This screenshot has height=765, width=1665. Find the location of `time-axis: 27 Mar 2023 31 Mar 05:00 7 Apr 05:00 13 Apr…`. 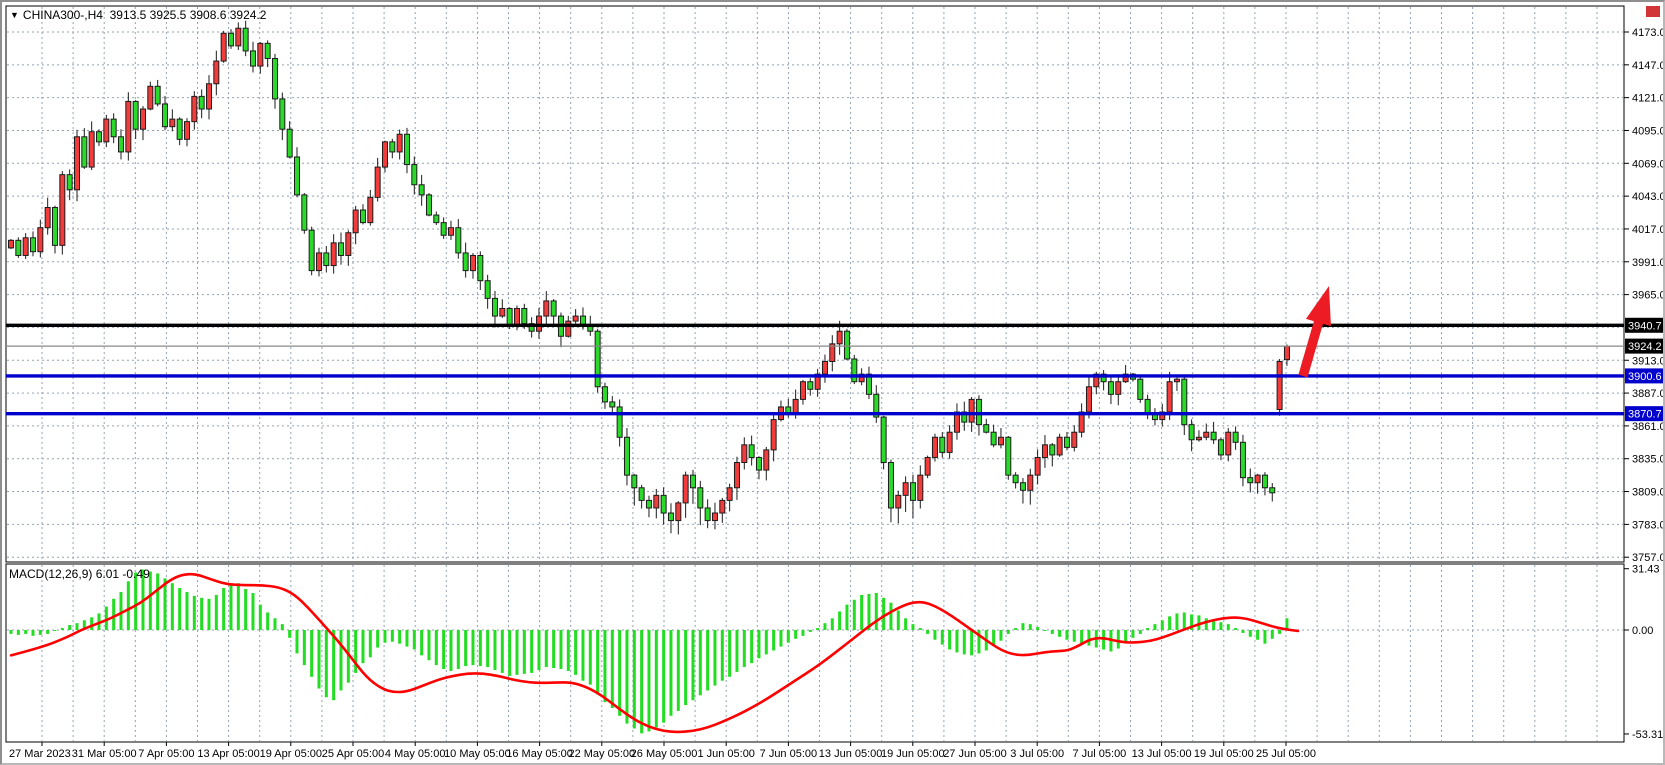

time-axis: 27 Mar 2023 31 Mar 05:00 7 Apr 05:00 13 Apr… is located at coordinates (662, 751).